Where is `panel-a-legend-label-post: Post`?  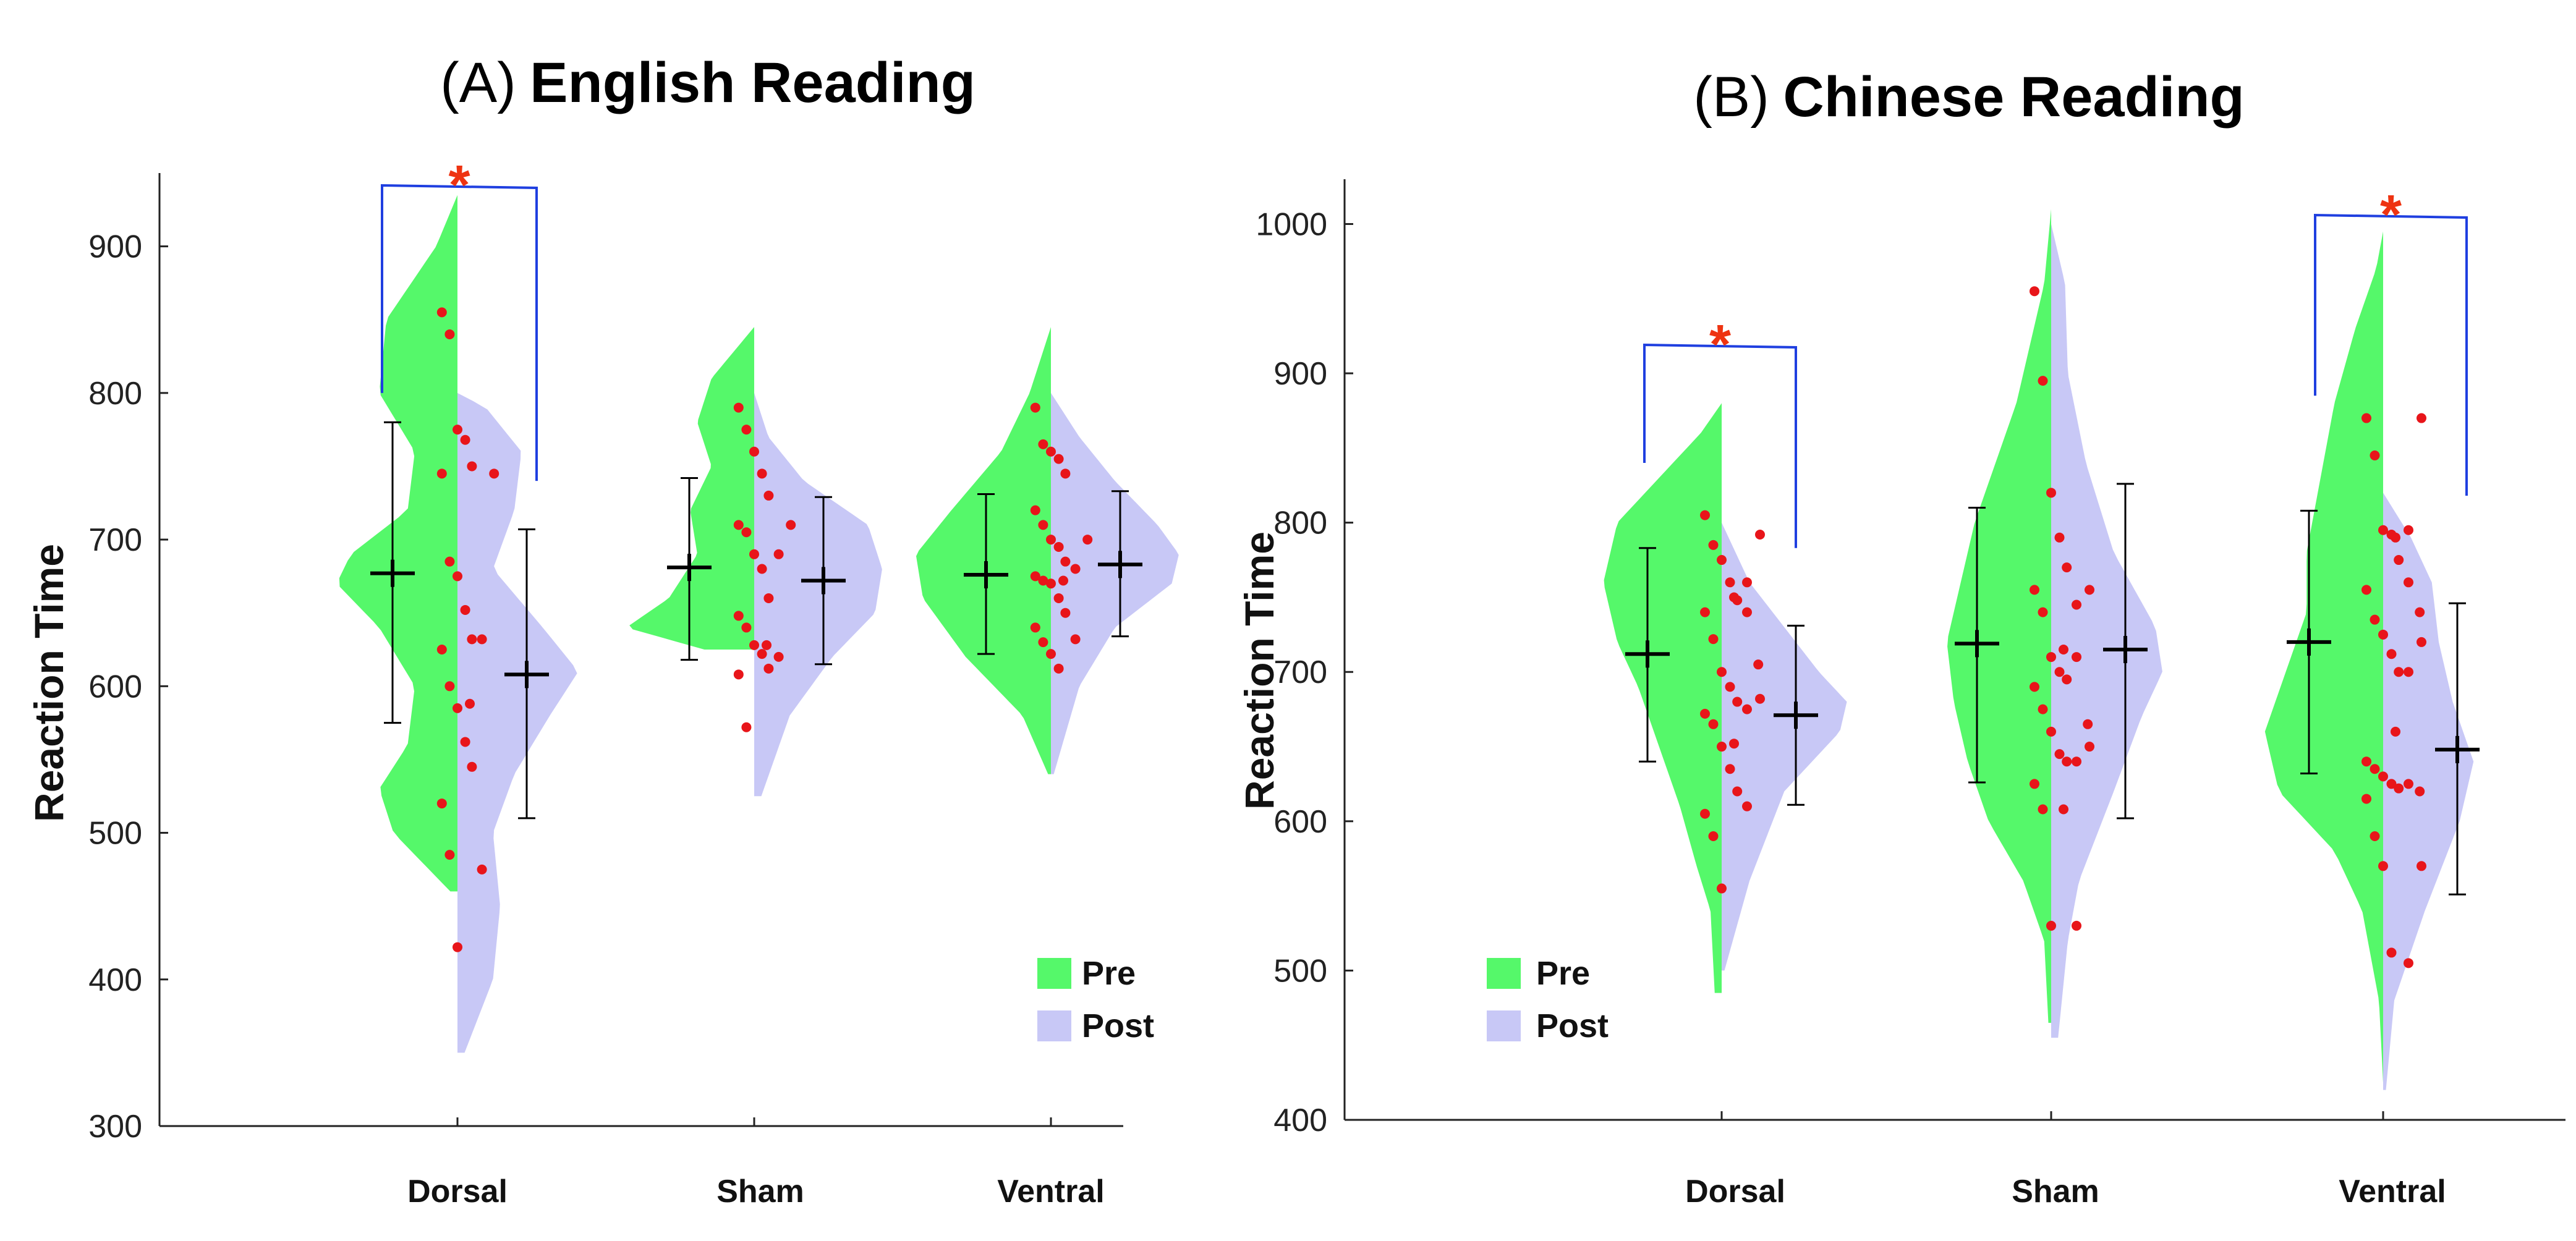
panel-a-legend-label-post: Post is located at coordinates (1118, 1025).